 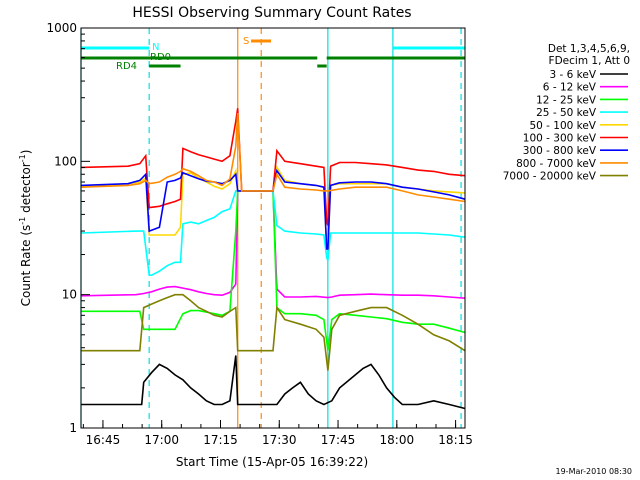 I want to click on timestamp: 19-Mar-2010 08:30, so click(x=594, y=471).